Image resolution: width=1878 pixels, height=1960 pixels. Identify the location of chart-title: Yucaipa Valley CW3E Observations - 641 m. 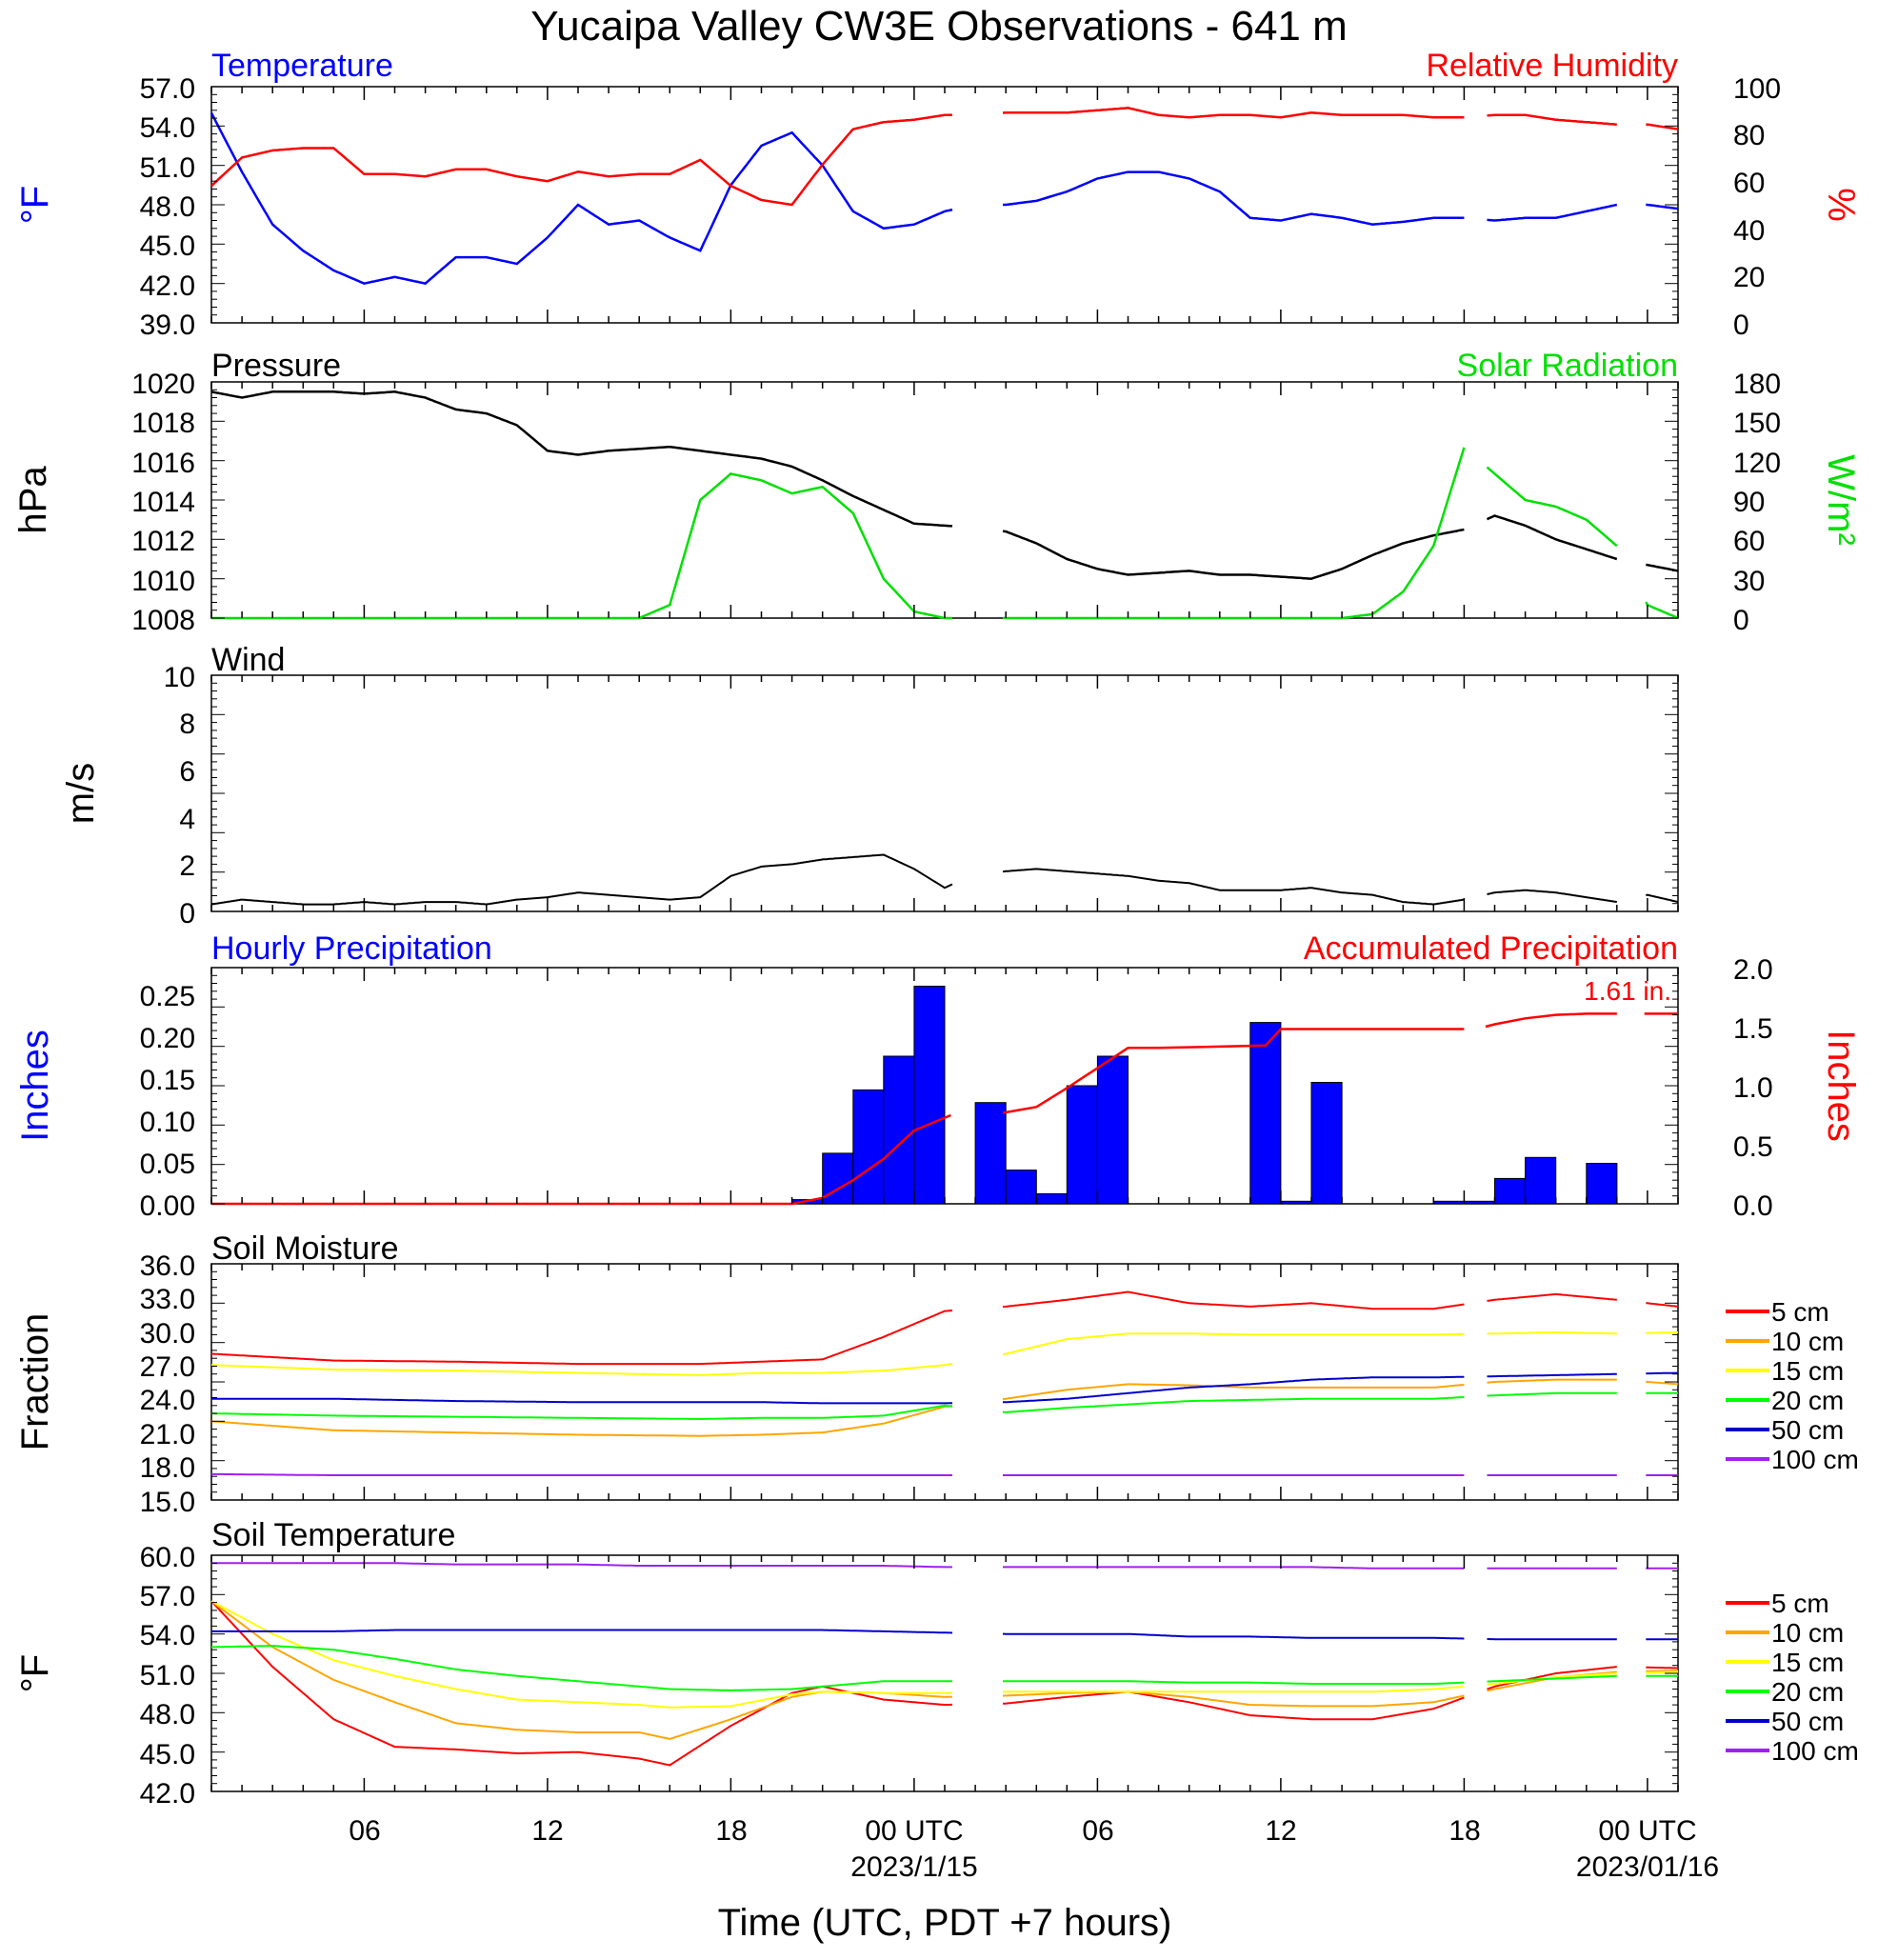
(939, 26).